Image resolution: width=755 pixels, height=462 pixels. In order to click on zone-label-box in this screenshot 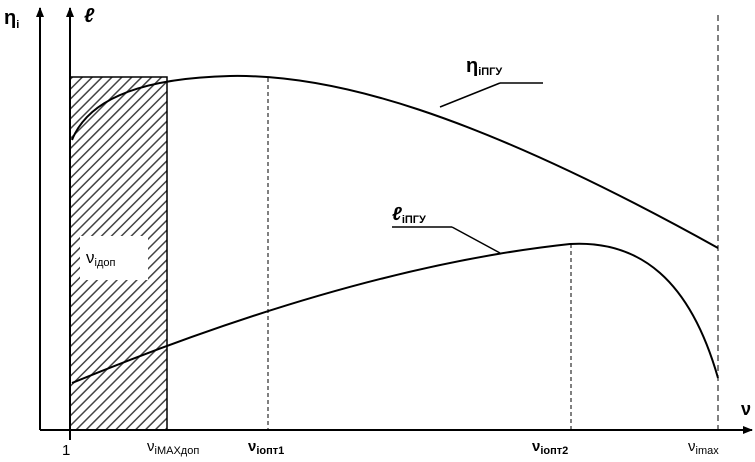, I will do `click(114, 258)`.